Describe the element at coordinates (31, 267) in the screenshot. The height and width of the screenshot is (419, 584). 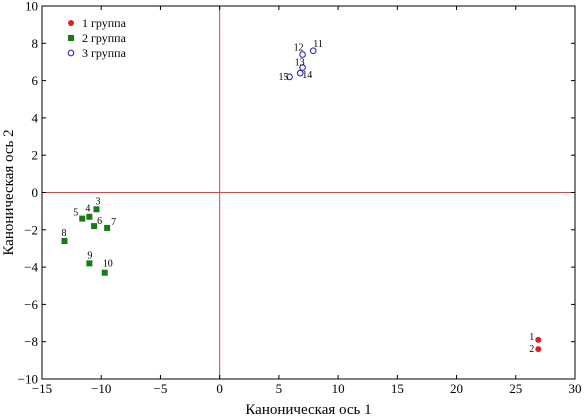
I see `y-tick-label: −4` at that location.